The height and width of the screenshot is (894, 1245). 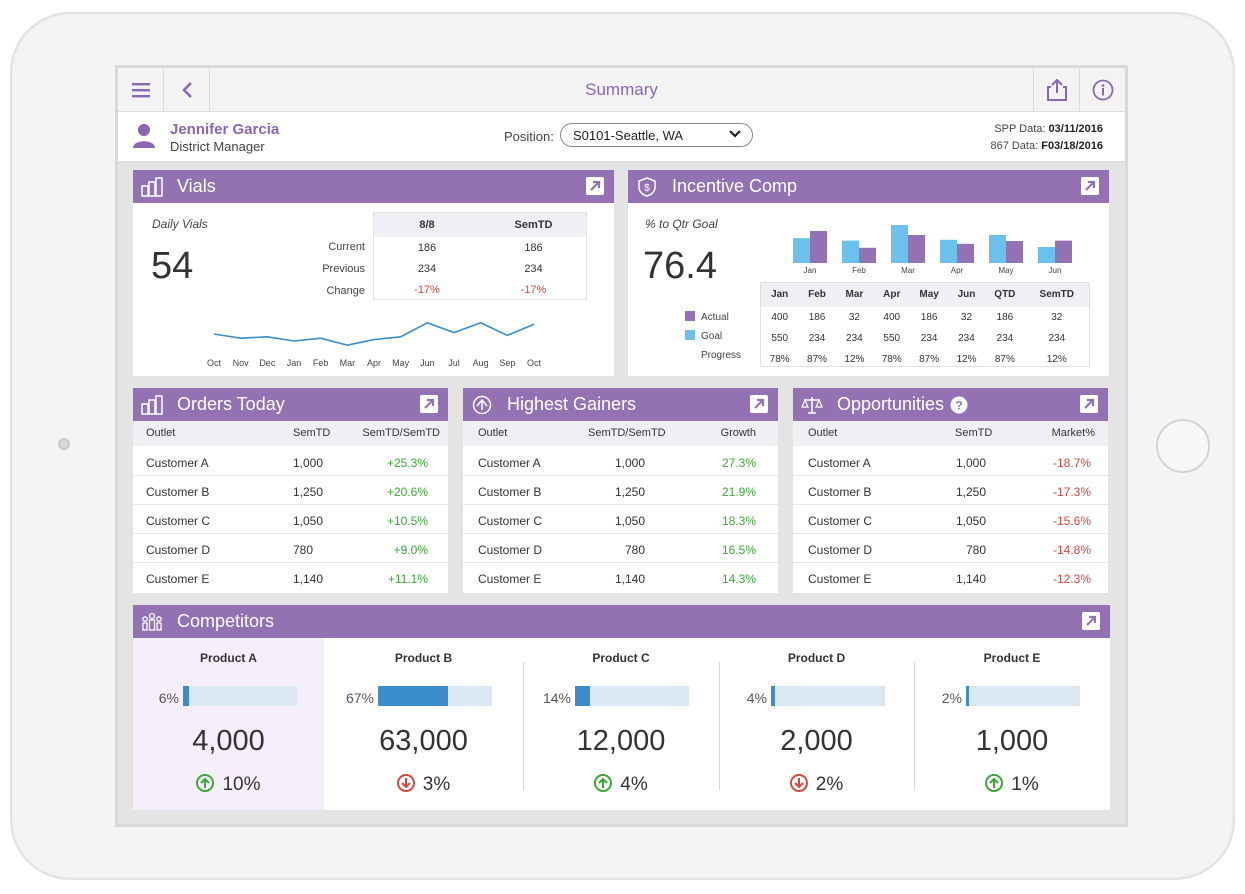 I want to click on table-row: Customer C 1,050 18.3%, so click(x=620, y=519).